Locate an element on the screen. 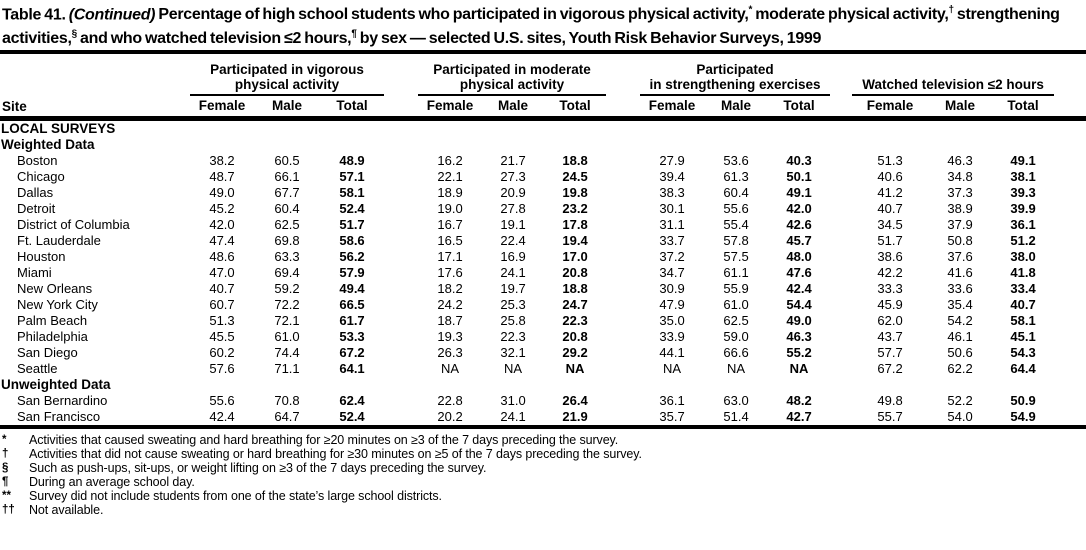  value-cell: 19.1 is located at coordinates (513, 224).